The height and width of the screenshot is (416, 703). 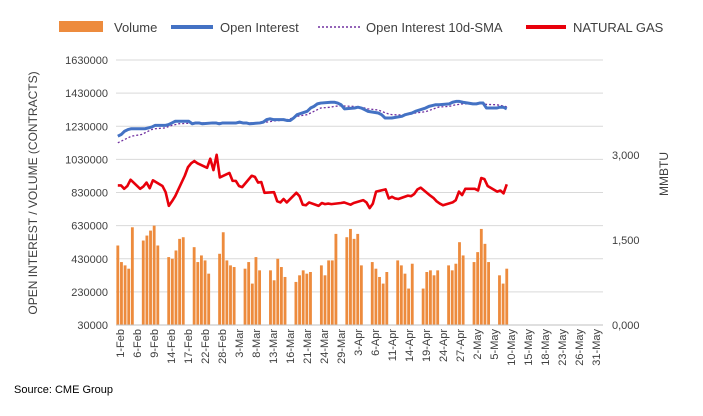 I want to click on y-right-tick-0: 0,000, so click(x=626, y=326).